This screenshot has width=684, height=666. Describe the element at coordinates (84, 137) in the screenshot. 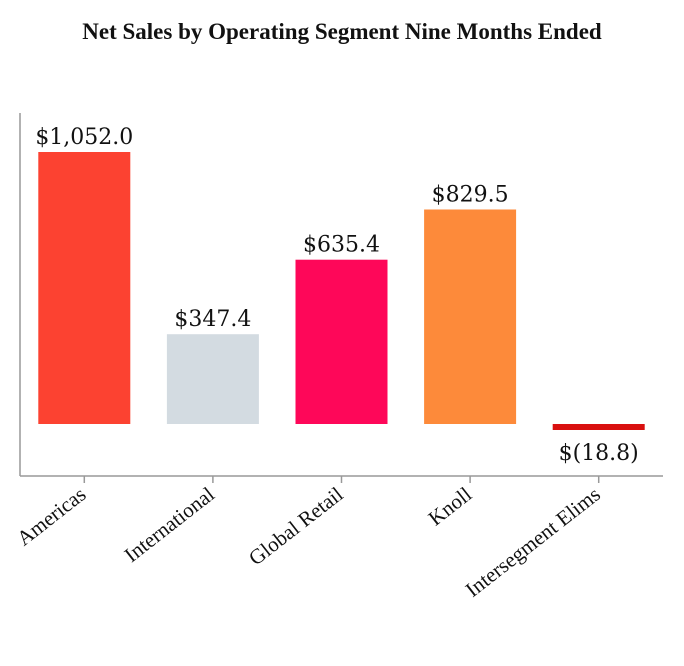

I see `data-label-americas: $1,052.0` at that location.